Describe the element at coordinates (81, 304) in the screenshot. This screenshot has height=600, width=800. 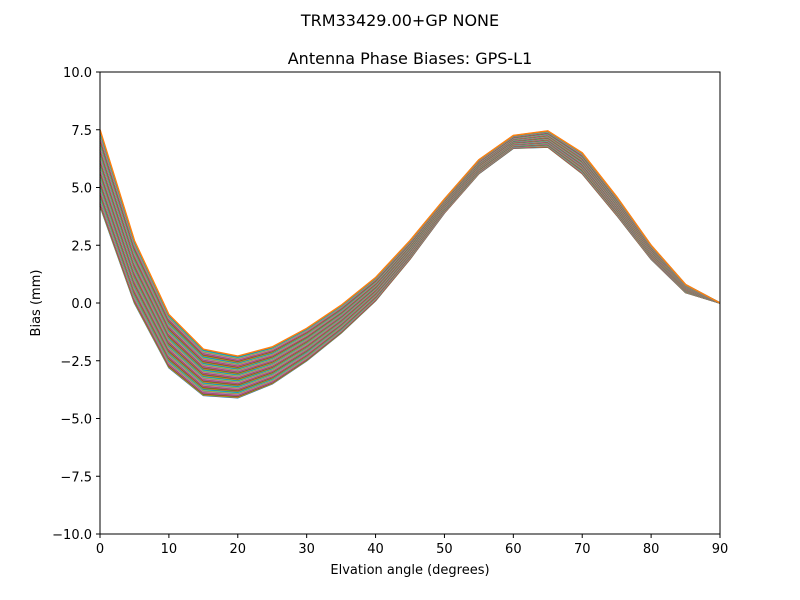
I see `y-tick-label: 0.0` at that location.